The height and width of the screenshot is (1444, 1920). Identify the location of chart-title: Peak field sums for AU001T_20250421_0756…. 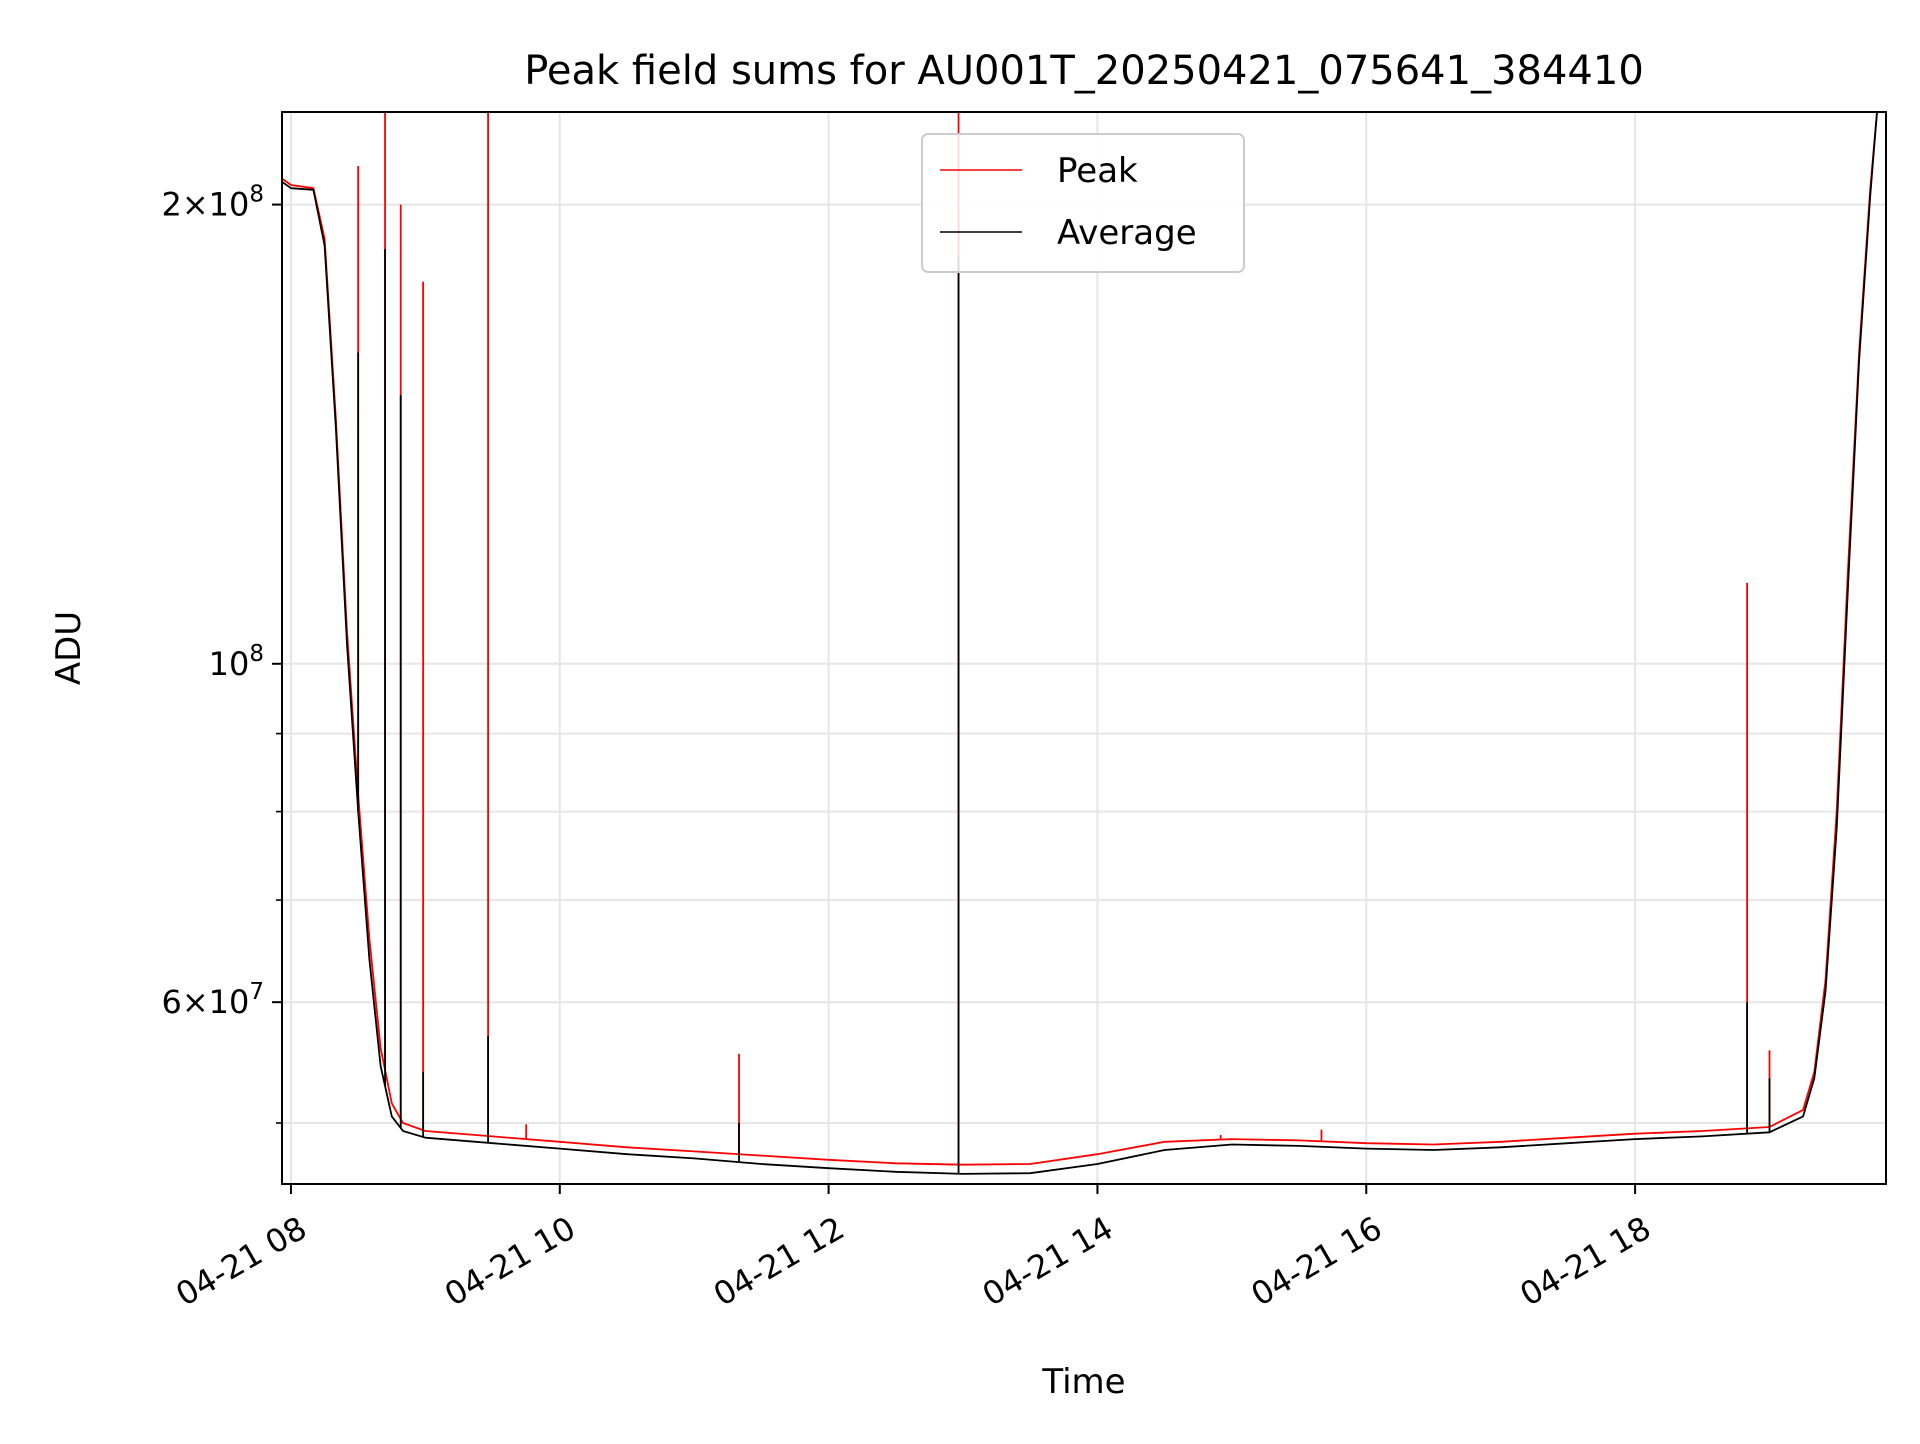
(1084, 71).